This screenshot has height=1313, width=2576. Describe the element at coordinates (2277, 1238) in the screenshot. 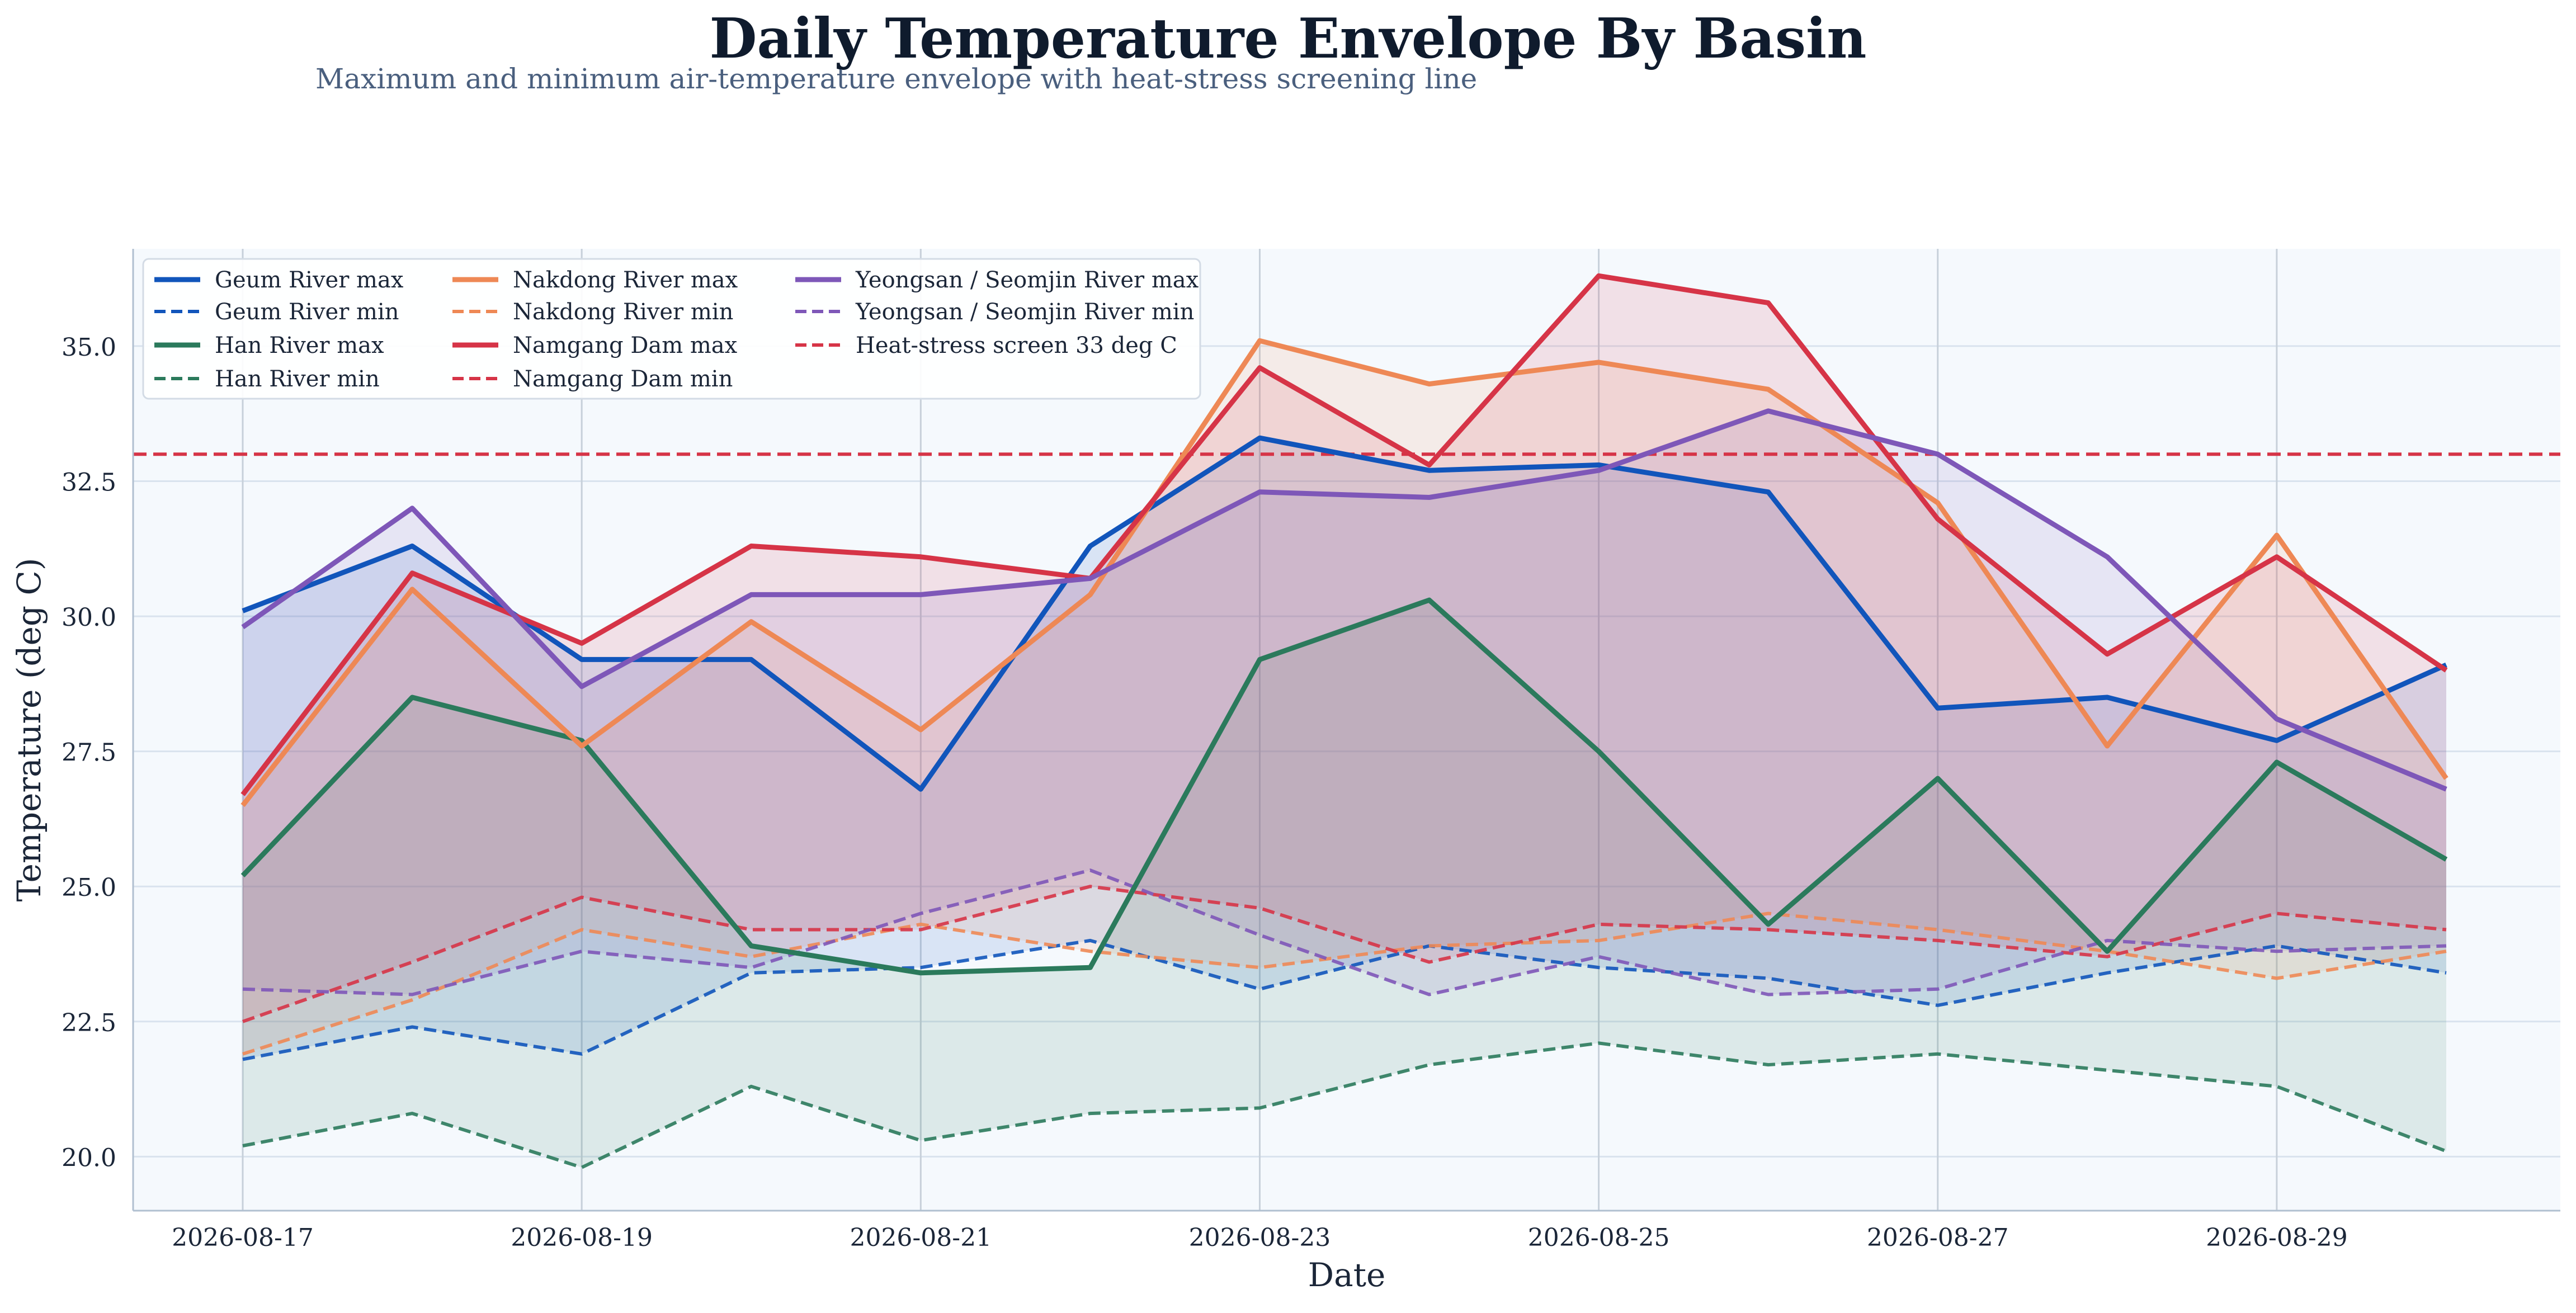

I see `x-tick-label: 2026-08-29` at that location.